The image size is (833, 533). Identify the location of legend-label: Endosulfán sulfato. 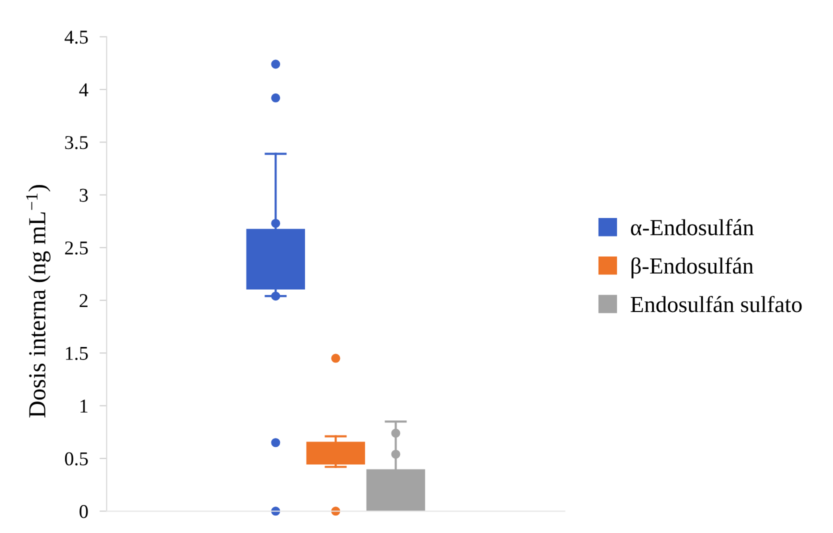
(716, 304).